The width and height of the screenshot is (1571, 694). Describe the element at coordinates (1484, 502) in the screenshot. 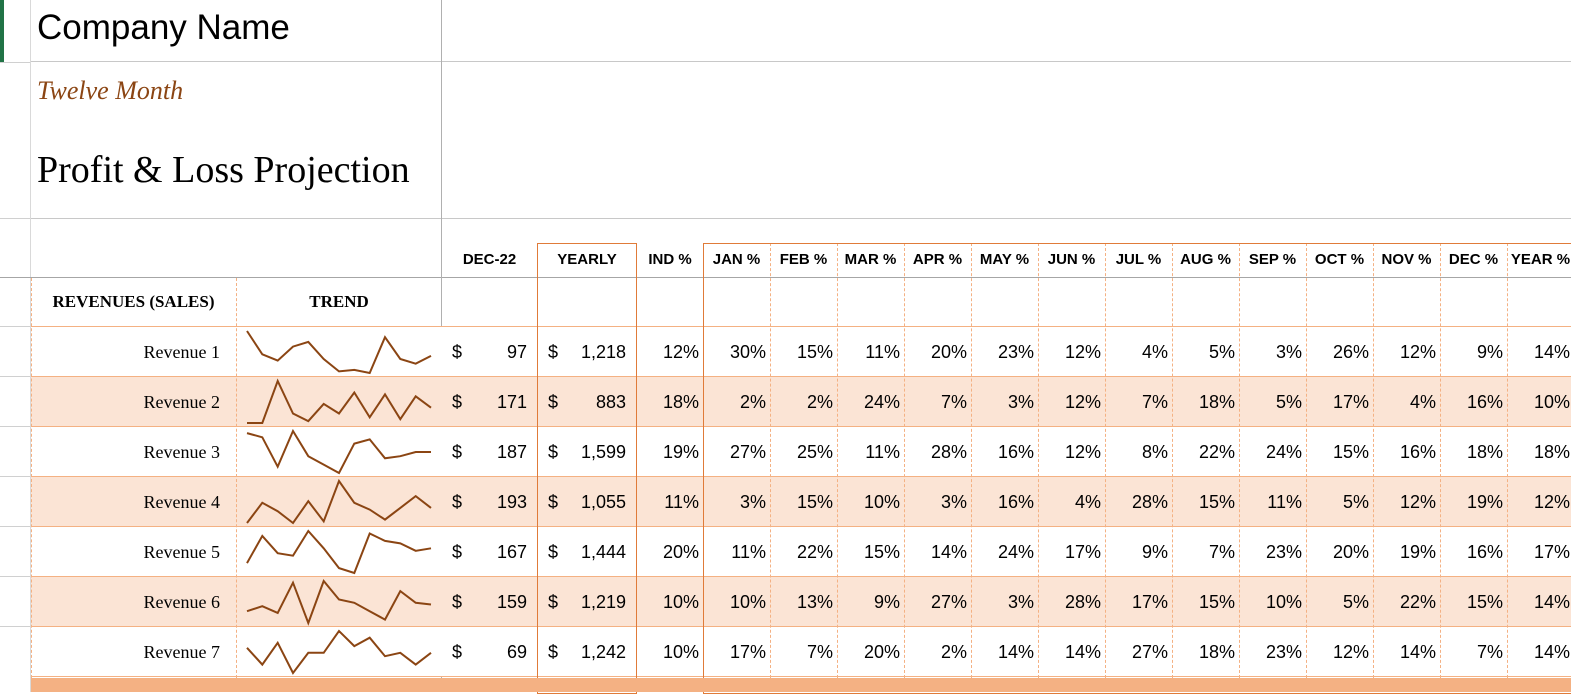

I see `month-pct-value: 19%` at that location.